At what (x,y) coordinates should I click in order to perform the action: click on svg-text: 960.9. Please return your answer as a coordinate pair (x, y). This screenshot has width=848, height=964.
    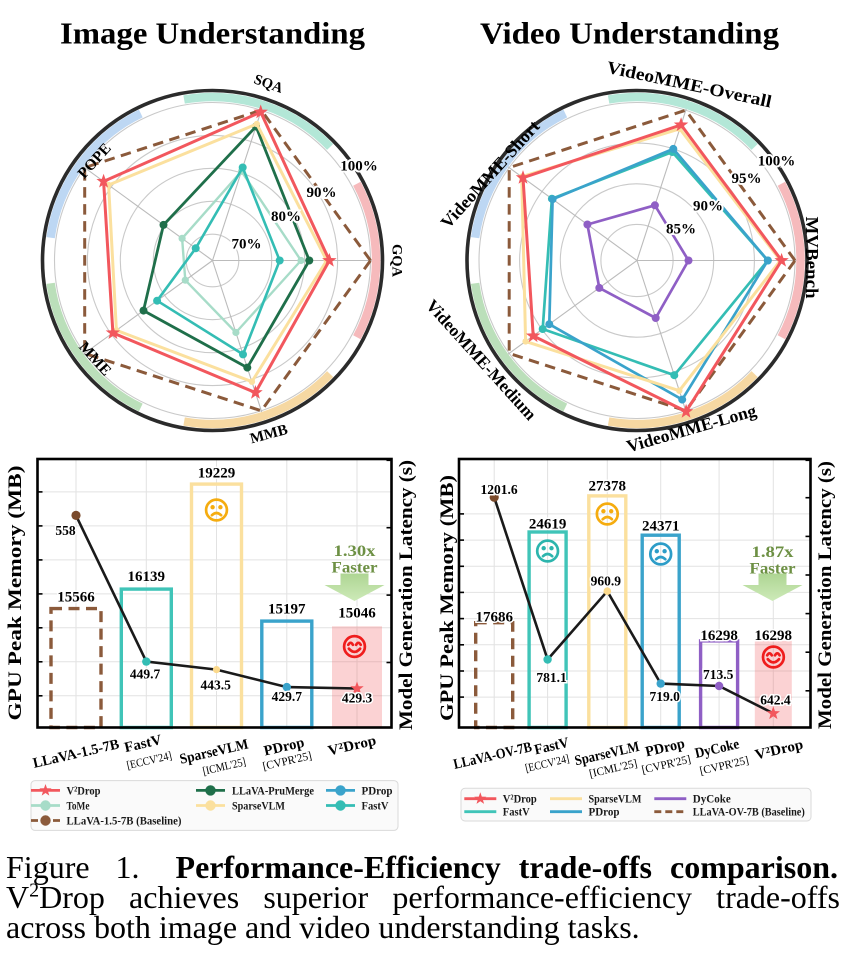
    Looking at the image, I should click on (606, 581).